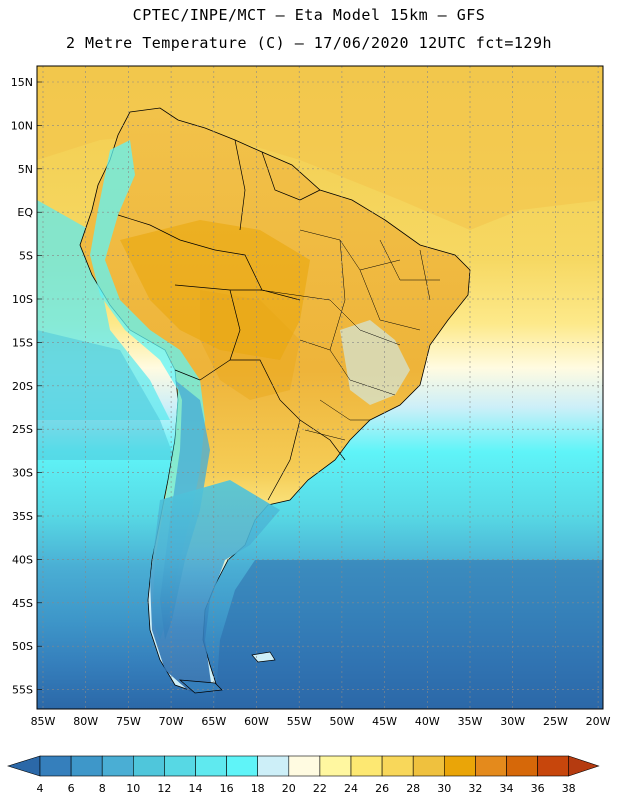  Describe the element at coordinates (164, 788) in the screenshot. I see `colorbar-label: 12` at that location.